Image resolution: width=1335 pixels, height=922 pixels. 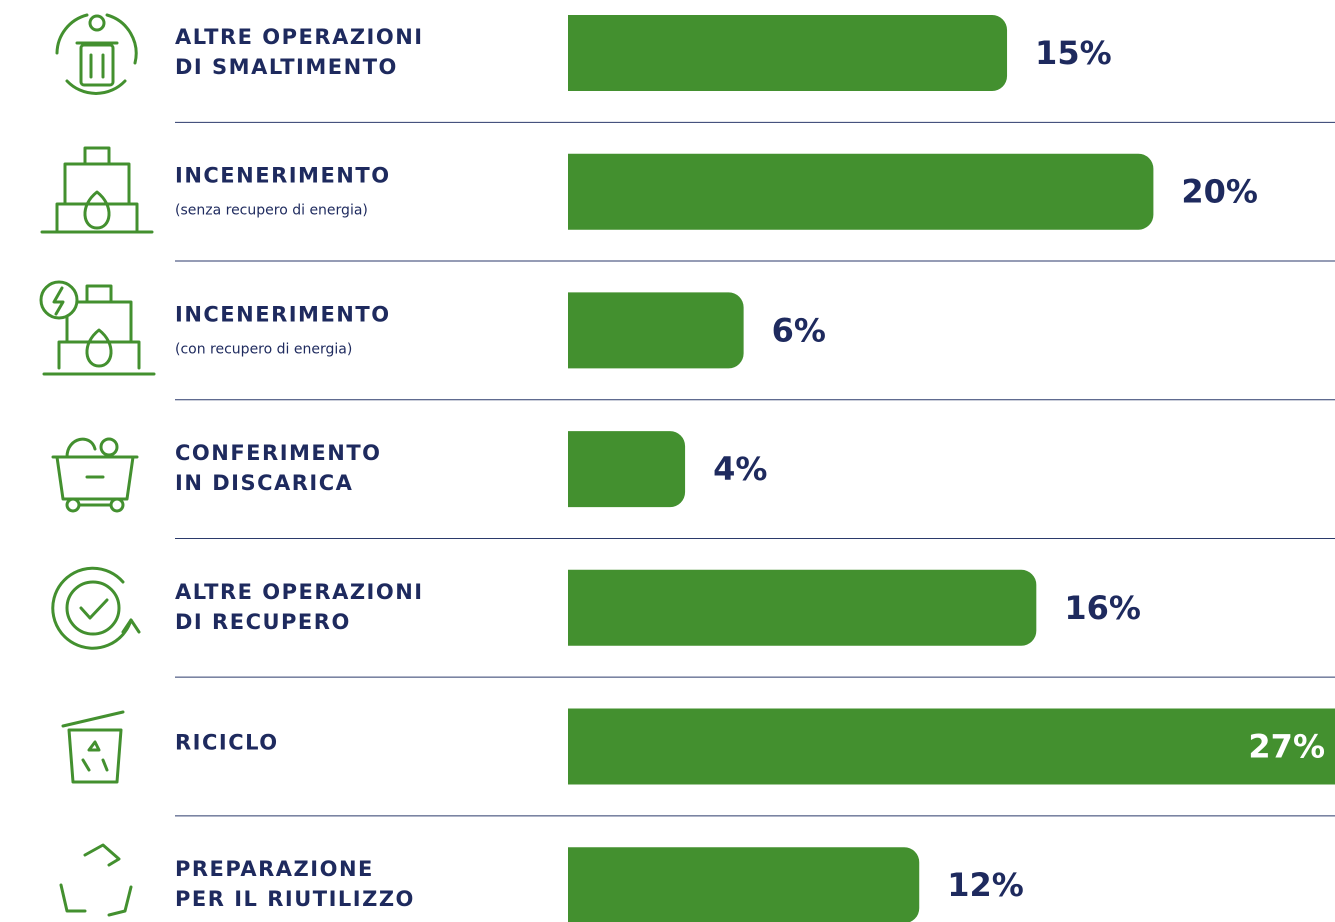 What do you see at coordinates (96, 54) in the screenshot?
I see `icon-disposal` at bounding box center [96, 54].